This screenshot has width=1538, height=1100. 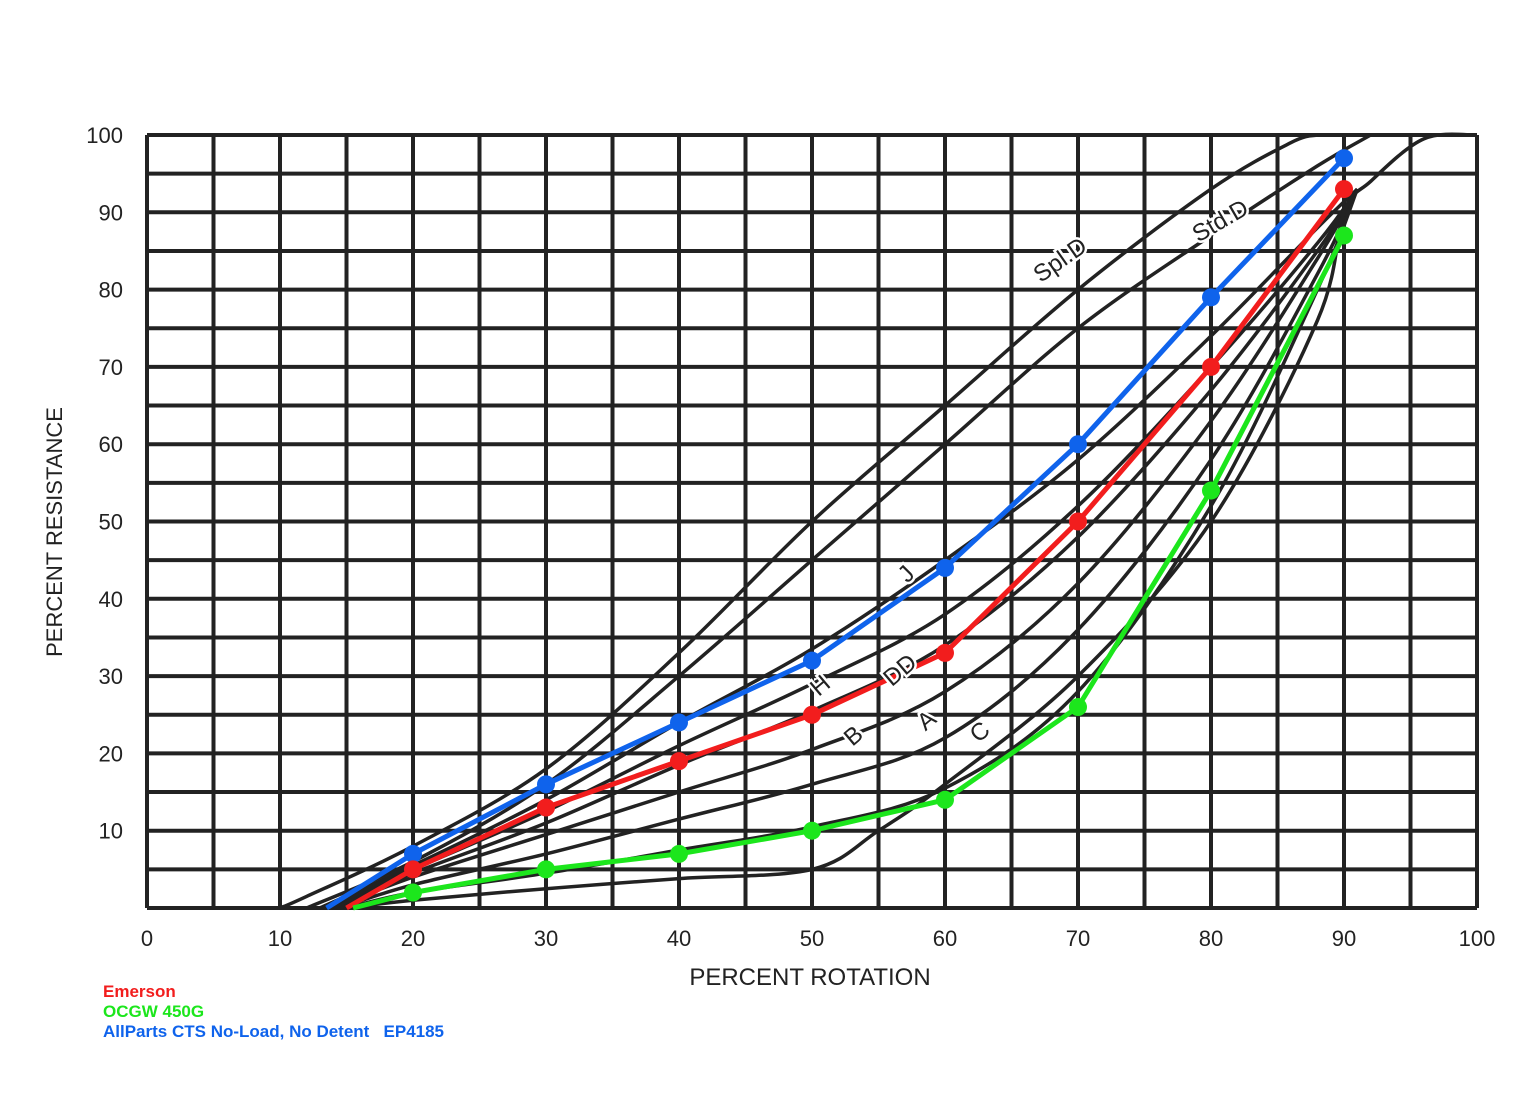 What do you see at coordinates (1078, 938) in the screenshot?
I see `x-tick-label: 70` at bounding box center [1078, 938].